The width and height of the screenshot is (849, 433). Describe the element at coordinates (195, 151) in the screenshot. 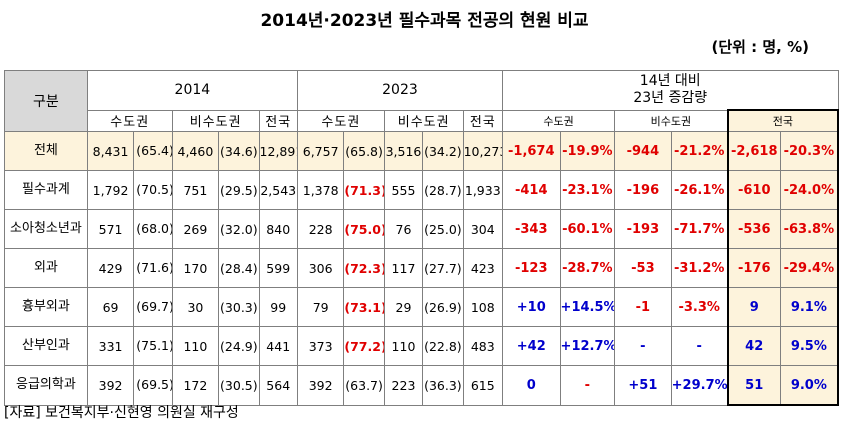

I see `cell-2014-non-capital: 4,460` at that location.